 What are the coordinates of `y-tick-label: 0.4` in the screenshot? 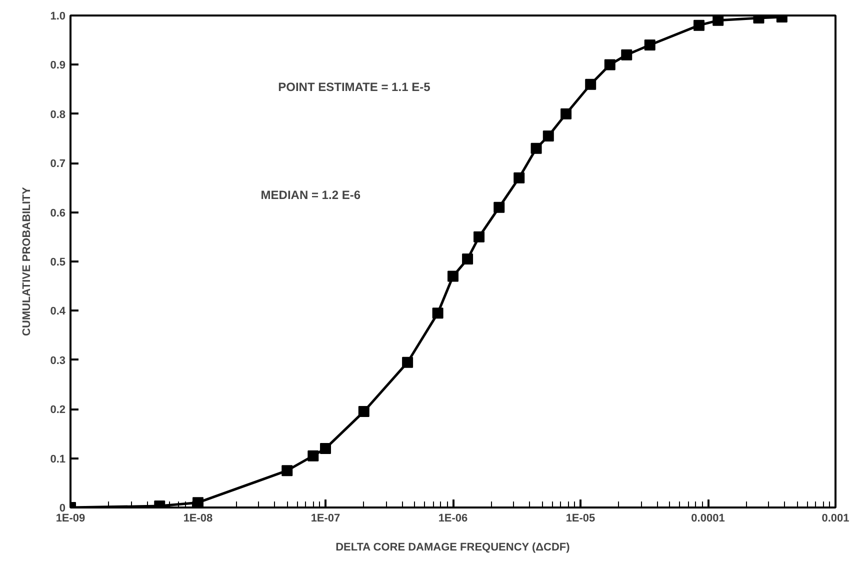 It's located at (58, 312).